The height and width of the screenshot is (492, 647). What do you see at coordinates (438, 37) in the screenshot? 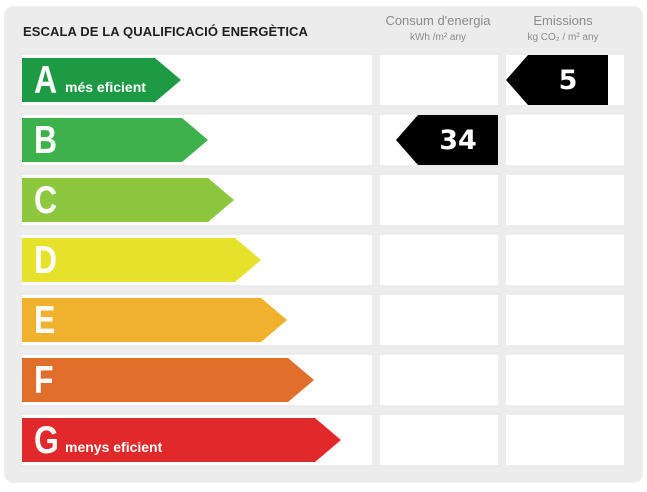
I see `energy-column-unit: kWh /m² any` at bounding box center [438, 37].